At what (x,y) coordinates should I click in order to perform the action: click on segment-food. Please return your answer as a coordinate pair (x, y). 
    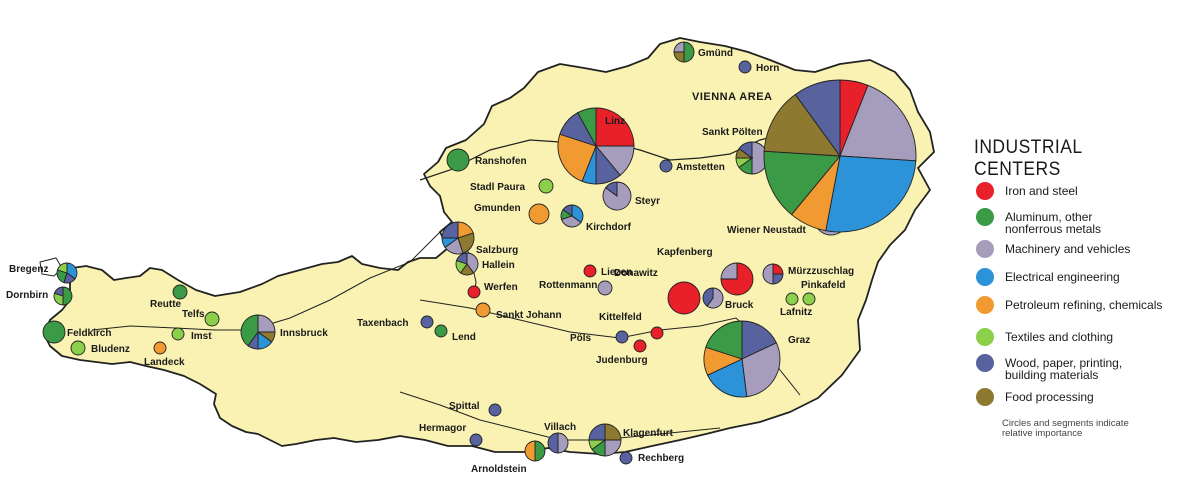
    Looking at the image, I should click on (802, 125).